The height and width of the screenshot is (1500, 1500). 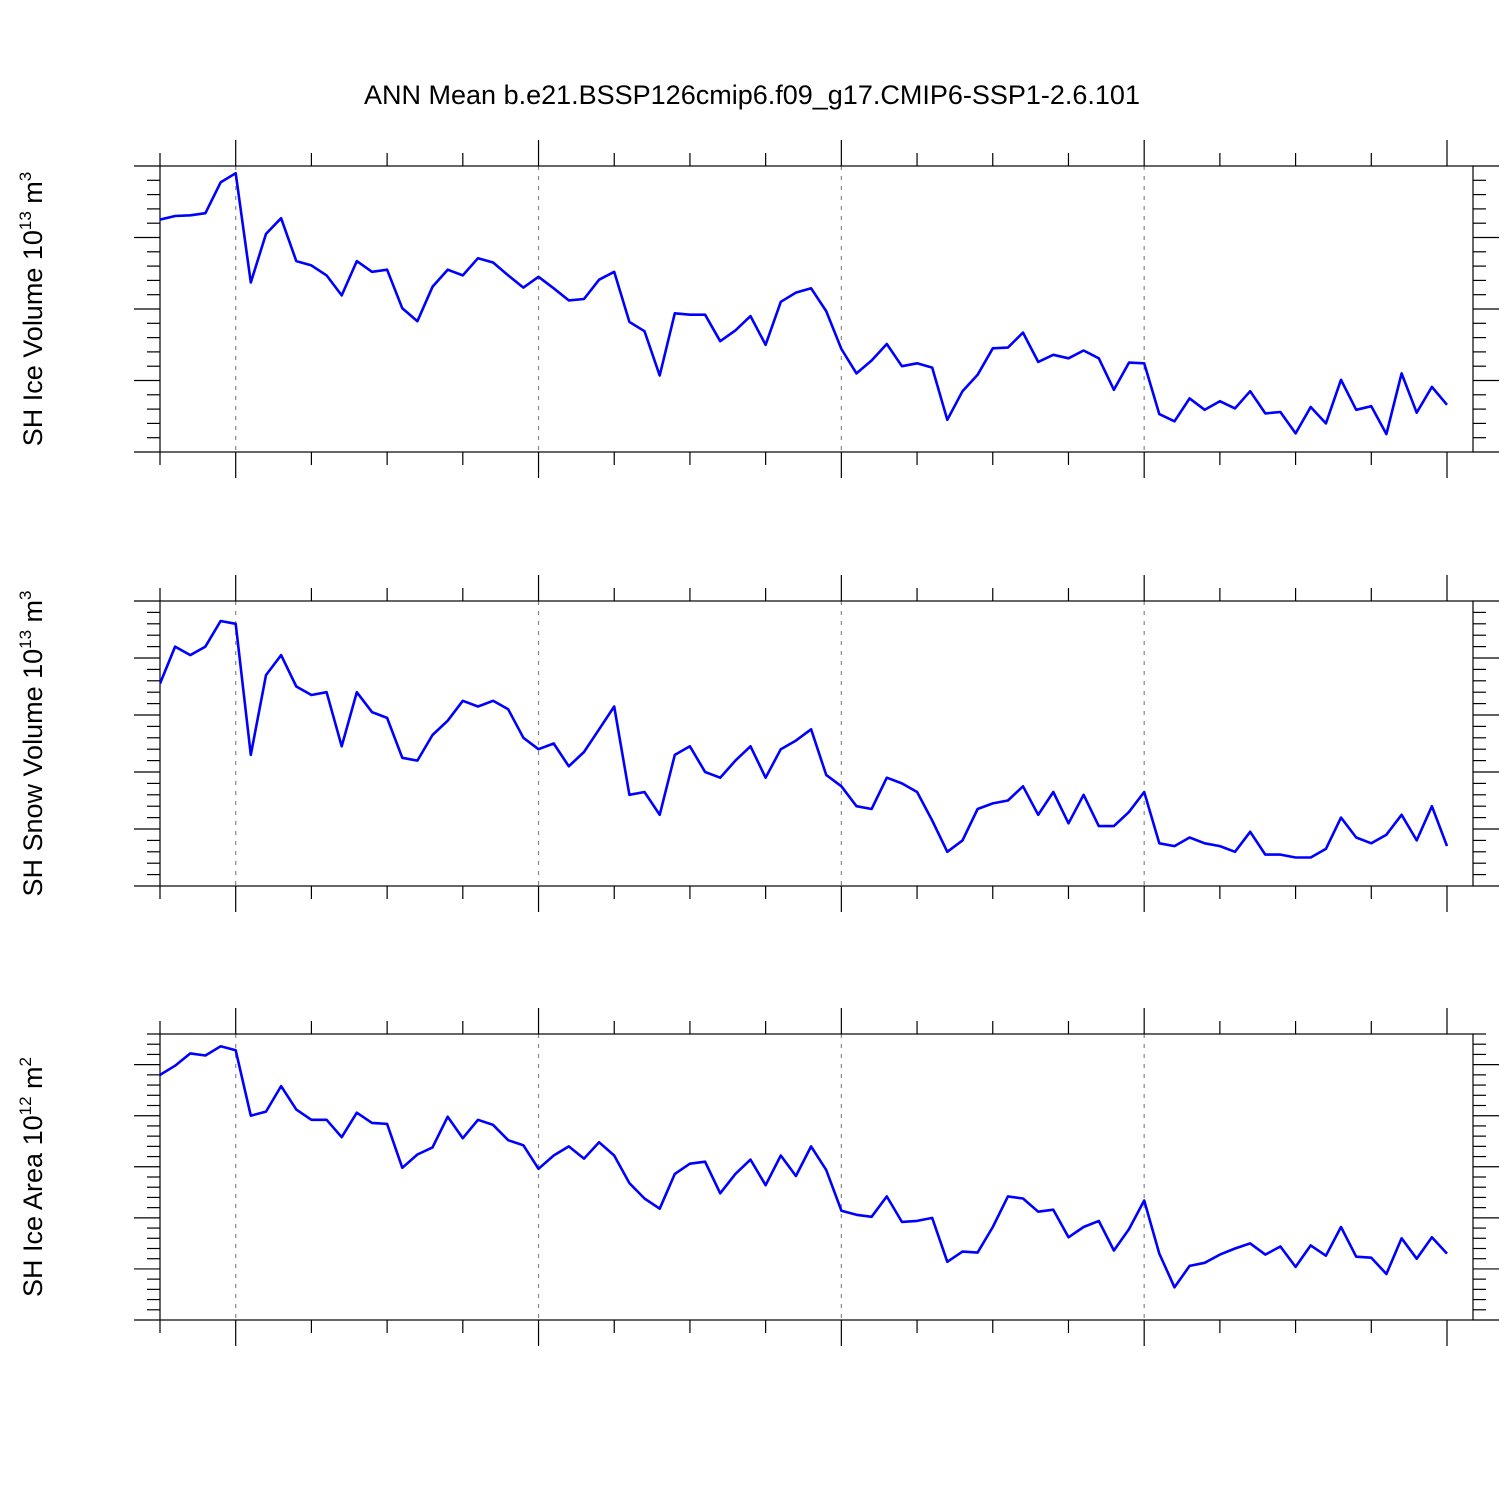 I want to click on y-axis-title-ylabel-sup: 12, so click(x=25, y=1105).